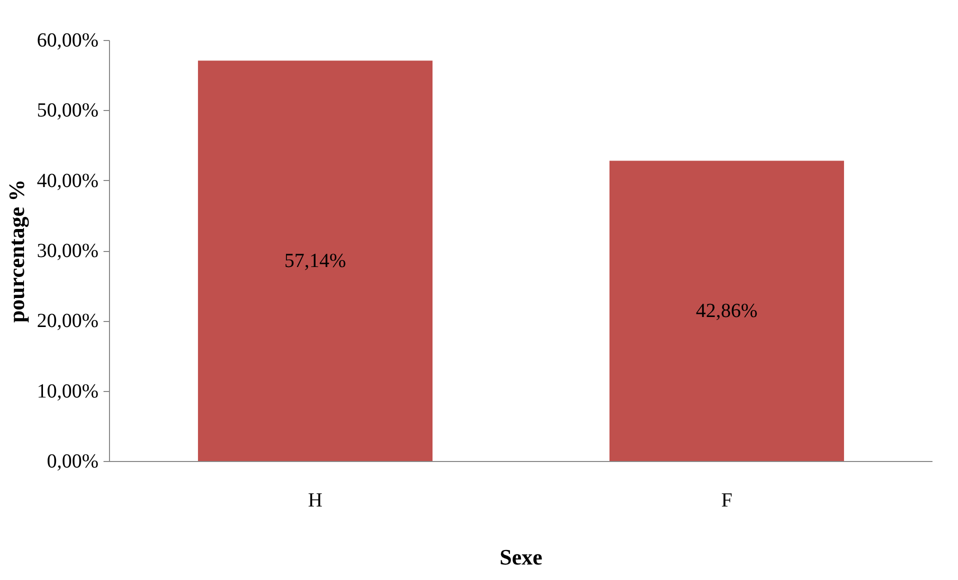  What do you see at coordinates (726, 501) in the screenshot?
I see `x-tick-label: F` at bounding box center [726, 501].